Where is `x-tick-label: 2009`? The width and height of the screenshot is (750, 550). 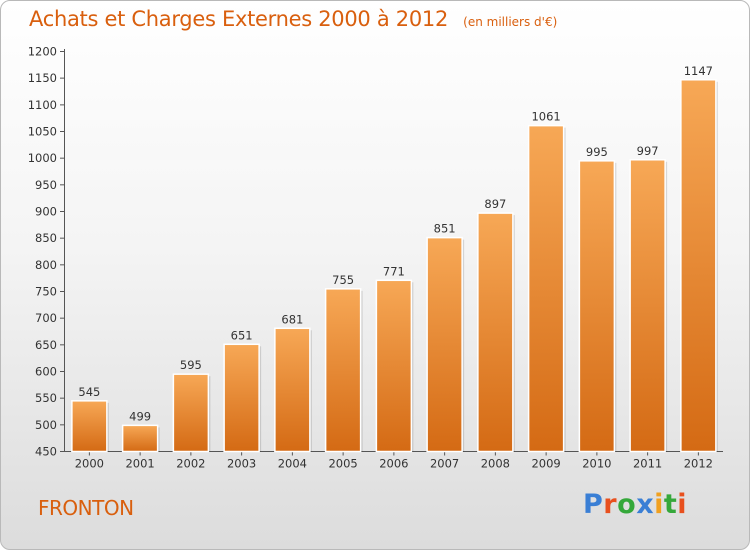
x-tick-label: 2009 is located at coordinates (545, 464).